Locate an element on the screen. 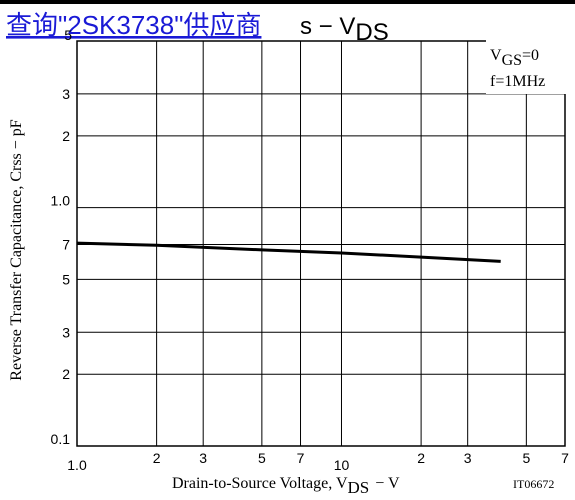 The width and height of the screenshot is (575, 500). y-tick-labels: 0.1 2 3 5 7 1.0 2 3 5 is located at coordinates (62, 237).